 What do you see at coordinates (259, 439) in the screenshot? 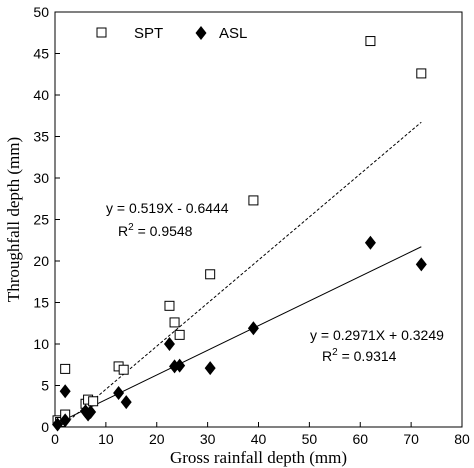
I see `x-tick-label: 40` at bounding box center [259, 439].